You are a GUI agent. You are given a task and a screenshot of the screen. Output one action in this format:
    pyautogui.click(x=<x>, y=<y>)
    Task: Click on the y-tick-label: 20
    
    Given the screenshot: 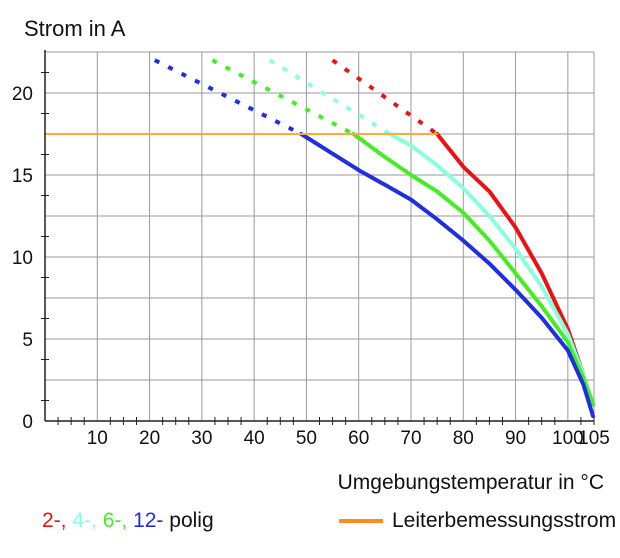 What is the action you would take?
    pyautogui.click(x=22, y=94)
    